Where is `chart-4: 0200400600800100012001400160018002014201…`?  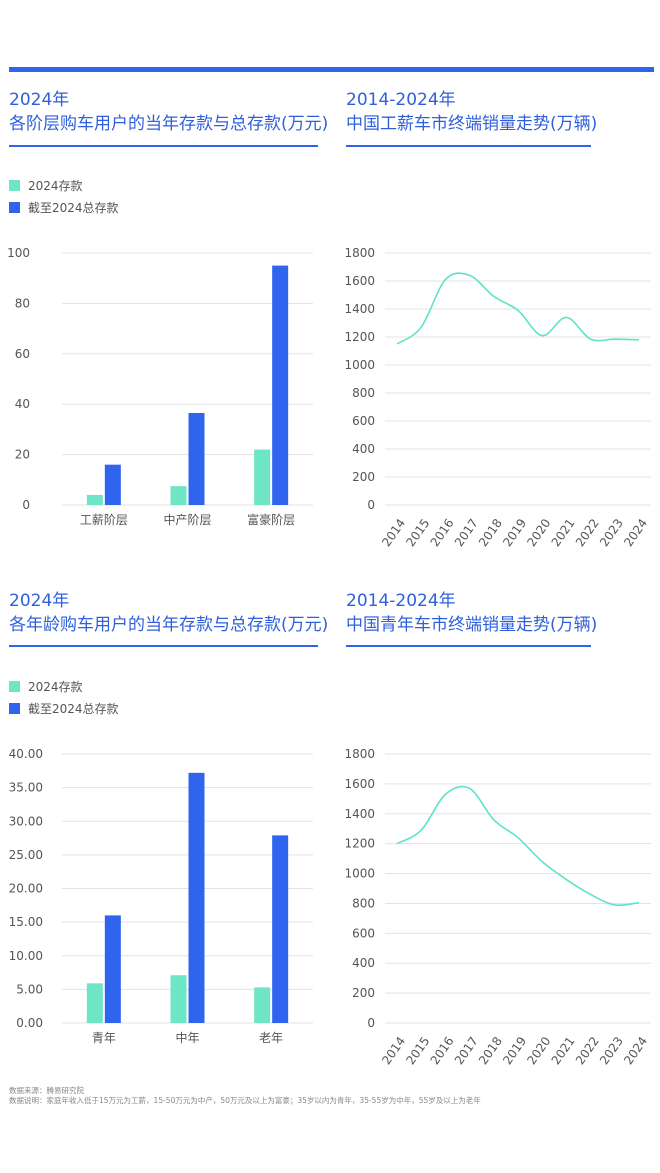
chart-4: 0200400600800100012001400160018002014201… is located at coordinates (497, 907).